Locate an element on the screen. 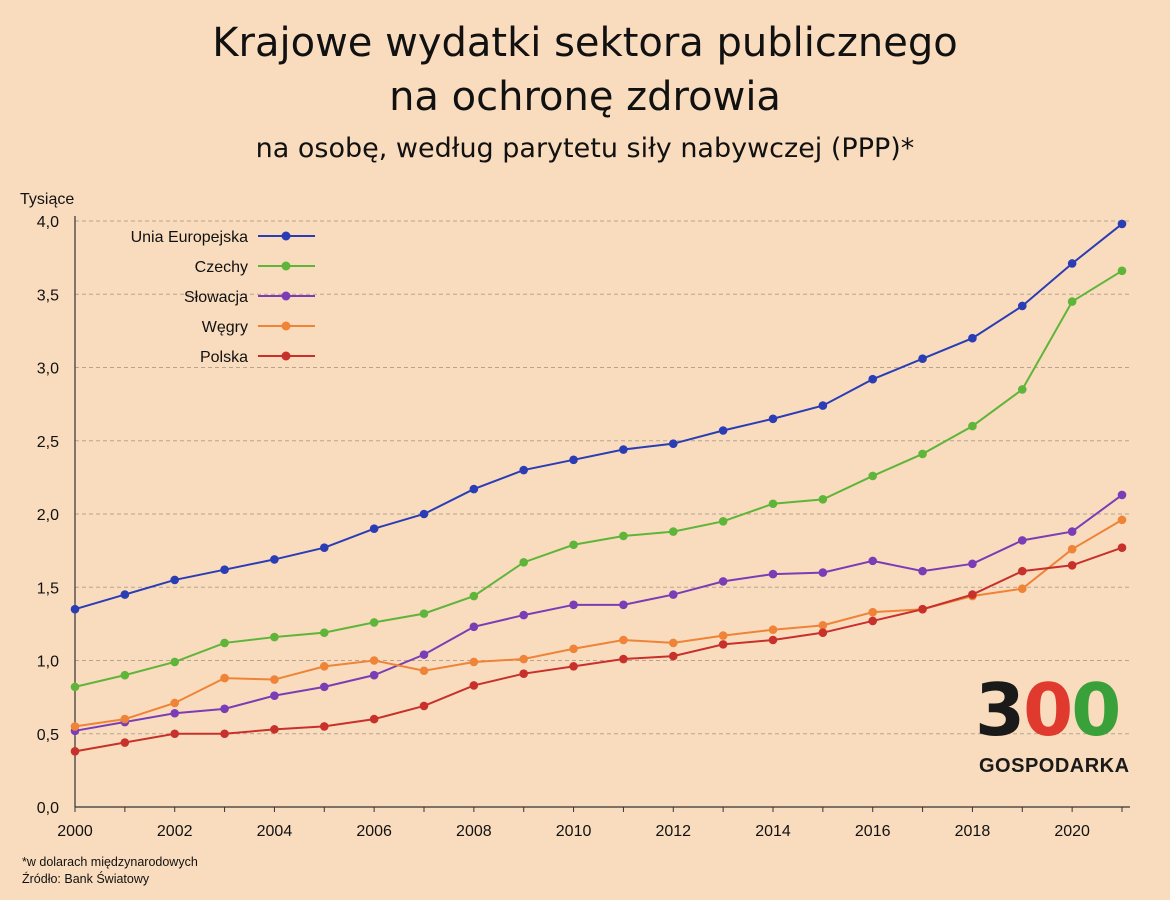 The image size is (1170, 900). y-tick-label: 0,0 is located at coordinates (48, 808).